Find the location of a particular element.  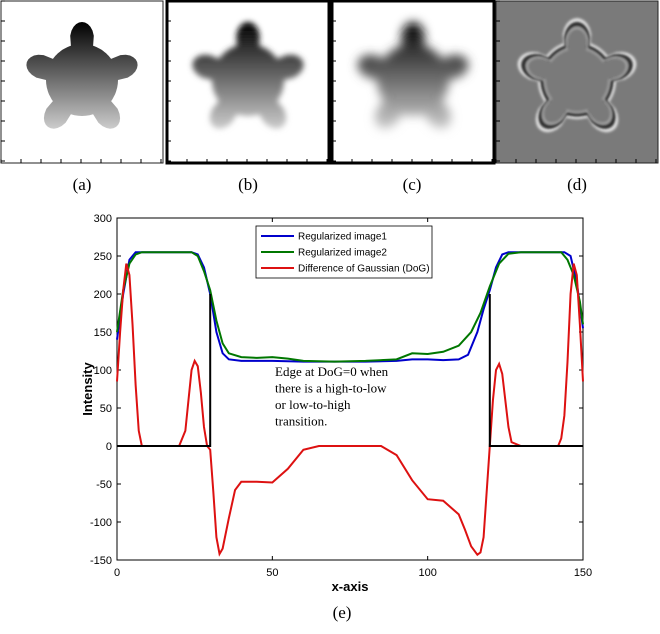

y-tick-label: 200 is located at coordinates (103, 295).